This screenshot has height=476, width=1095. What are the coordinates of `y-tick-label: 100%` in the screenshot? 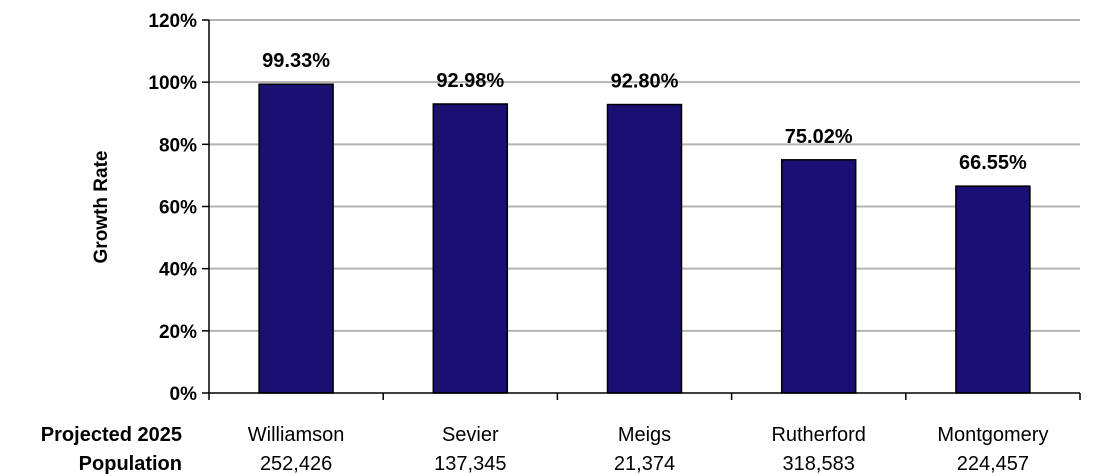 It's located at (172, 83).